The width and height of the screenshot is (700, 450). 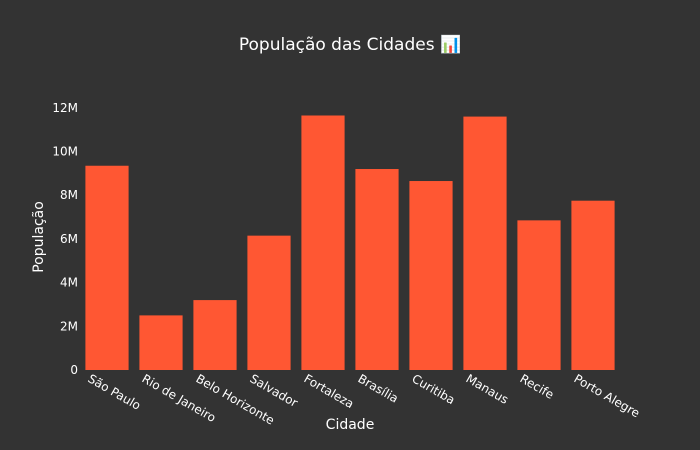 What do you see at coordinates (65, 108) in the screenshot?
I see `y-tick-label: 12M` at bounding box center [65, 108].